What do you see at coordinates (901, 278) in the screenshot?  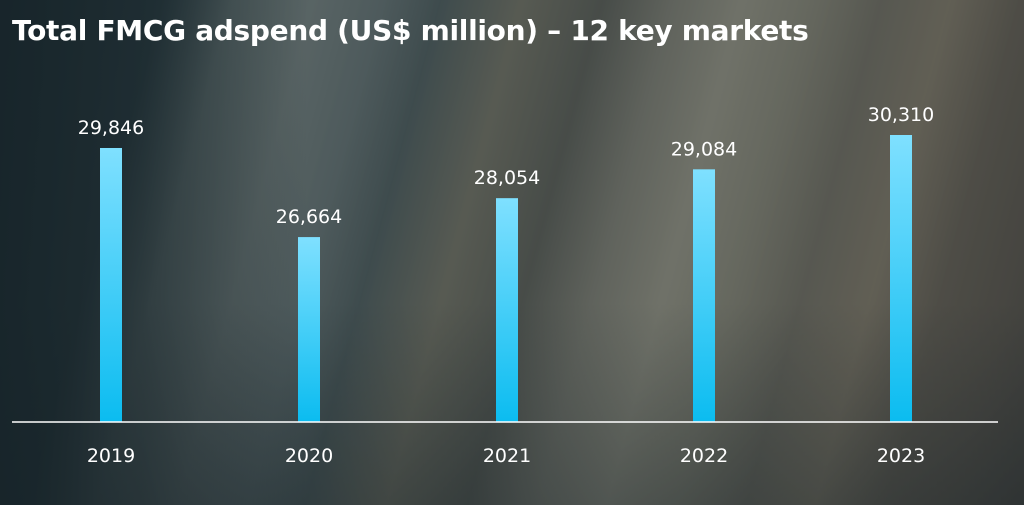 I see `bar-2023` at bounding box center [901, 278].